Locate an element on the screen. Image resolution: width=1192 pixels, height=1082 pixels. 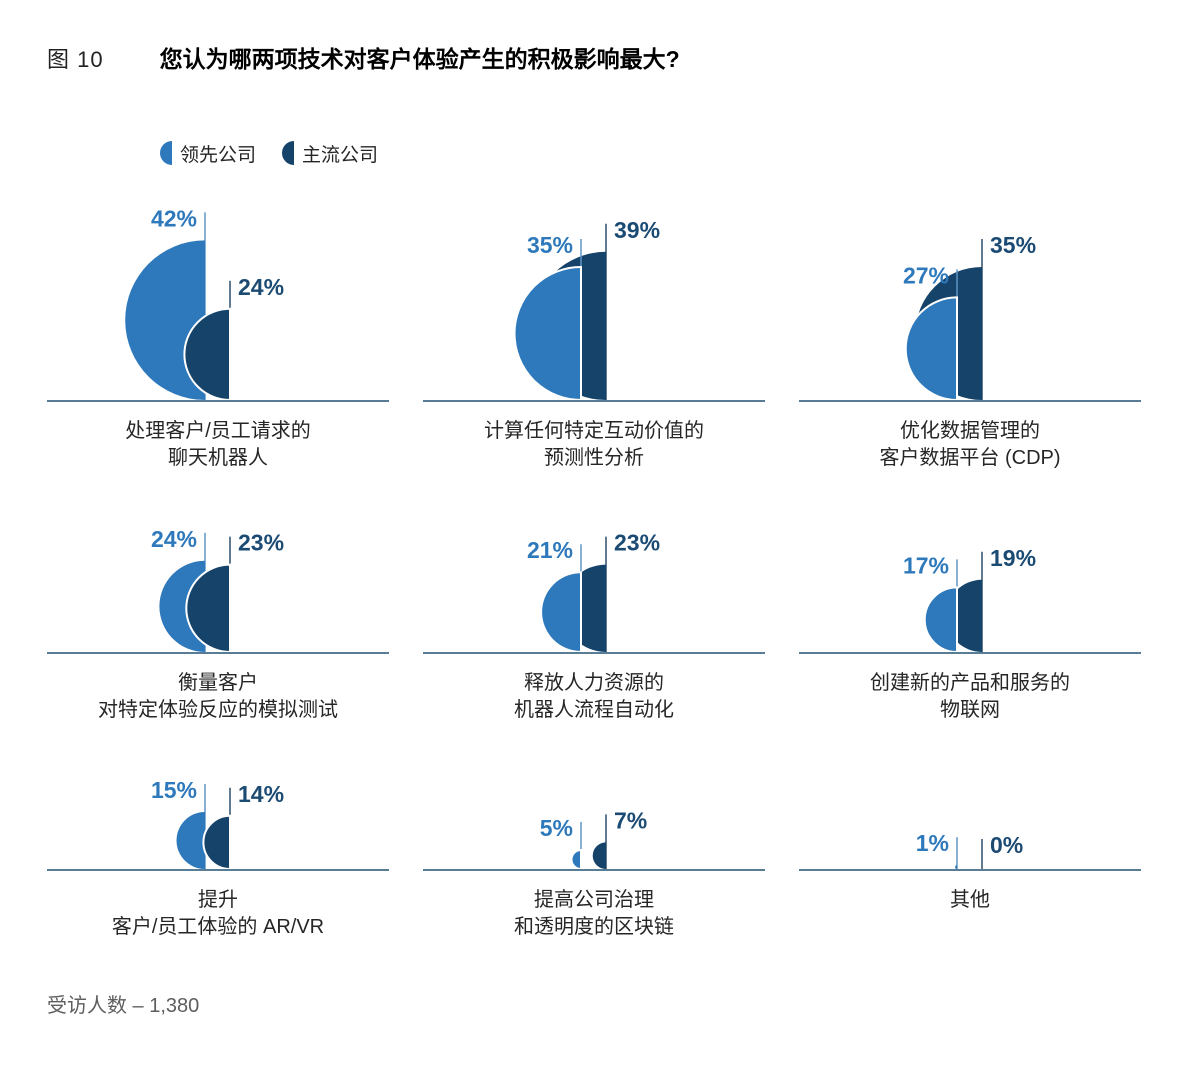
chart-cell-7: 15% 14% 提升客户/员工体验的 AR/VR is located at coordinates (218, 862).